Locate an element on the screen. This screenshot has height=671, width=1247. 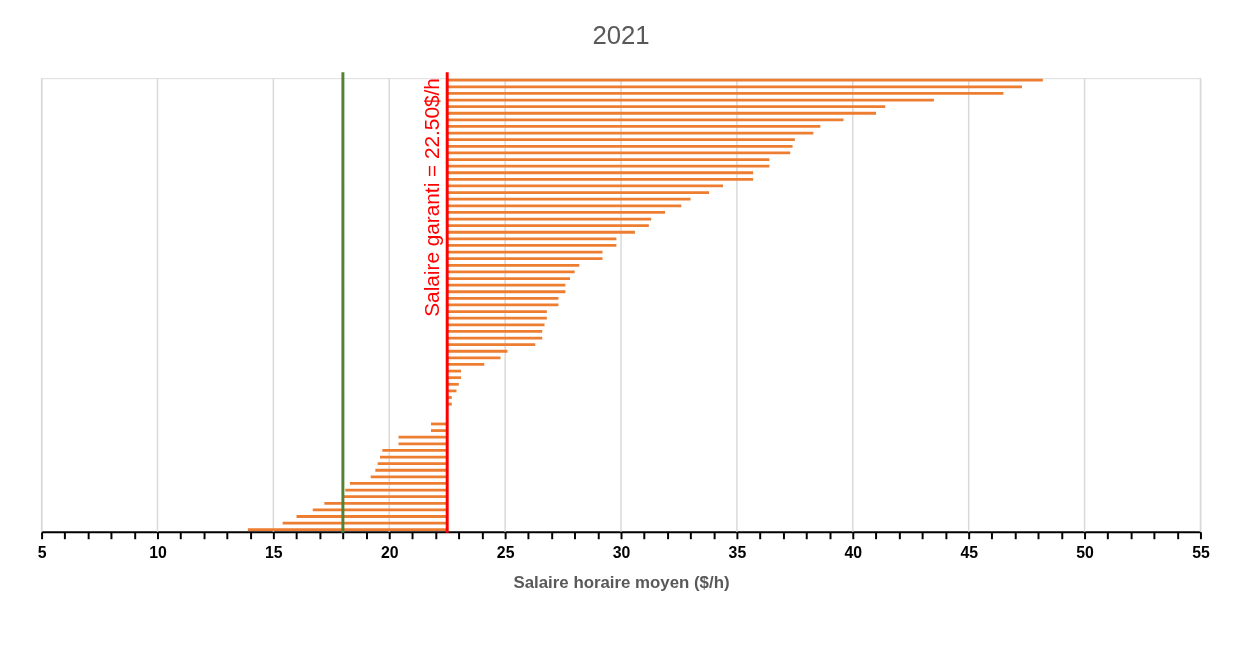
x-tick-label: 55 is located at coordinates (1201, 553).